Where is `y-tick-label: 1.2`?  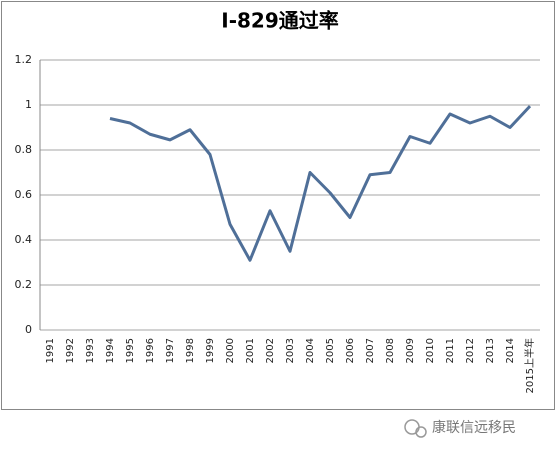
y-tick-label: 1.2 is located at coordinates (24, 59).